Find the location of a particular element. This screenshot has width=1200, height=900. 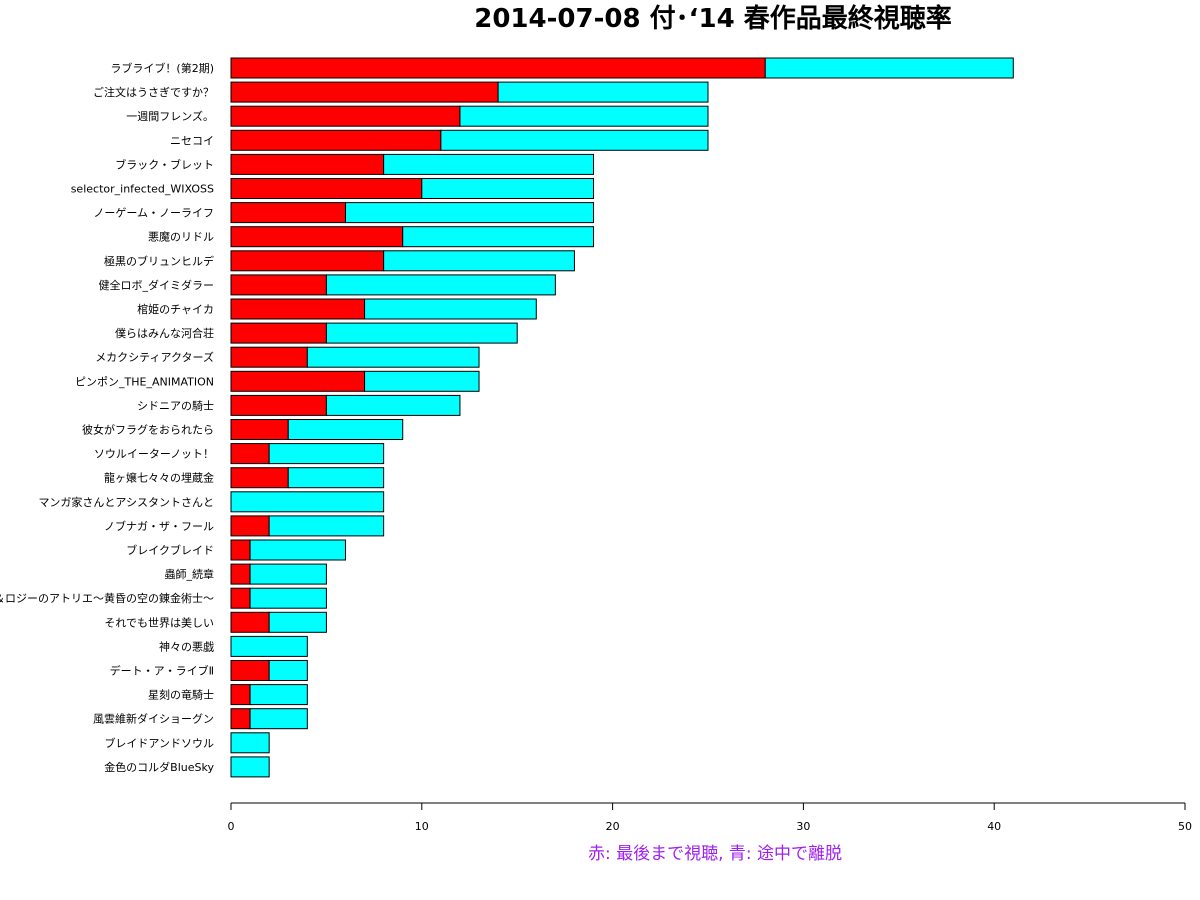

category-label: ニセコイ is located at coordinates (192, 140).